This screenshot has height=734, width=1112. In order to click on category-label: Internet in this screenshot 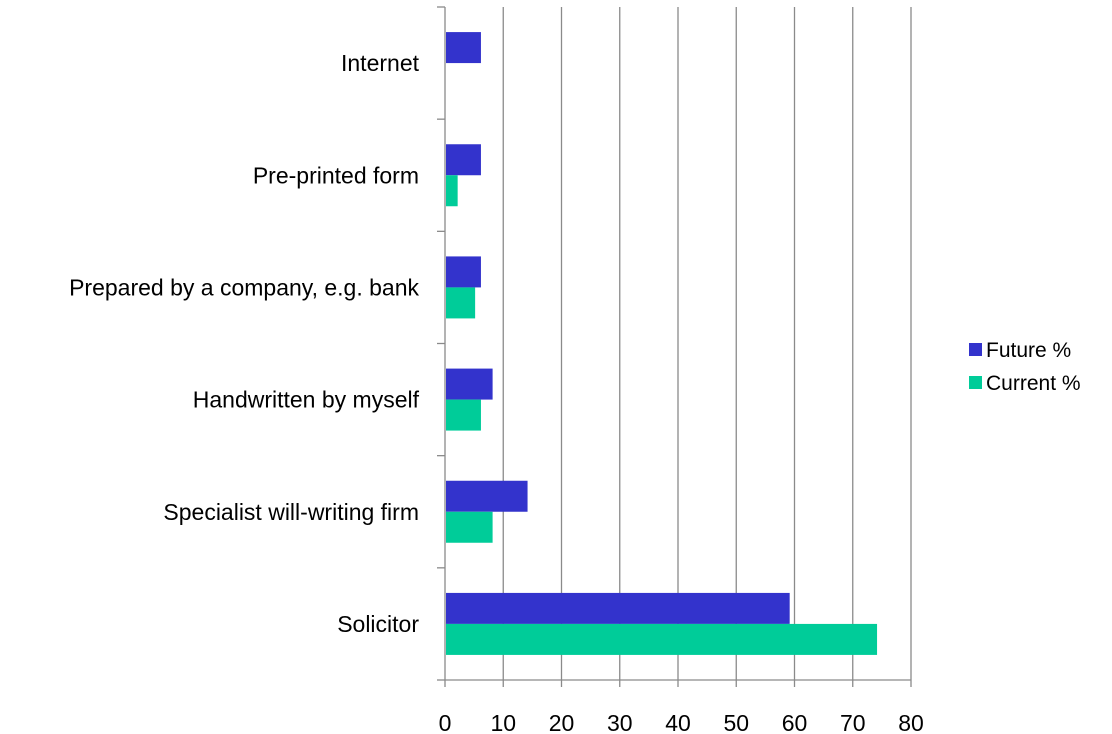, I will do `click(380, 63)`.